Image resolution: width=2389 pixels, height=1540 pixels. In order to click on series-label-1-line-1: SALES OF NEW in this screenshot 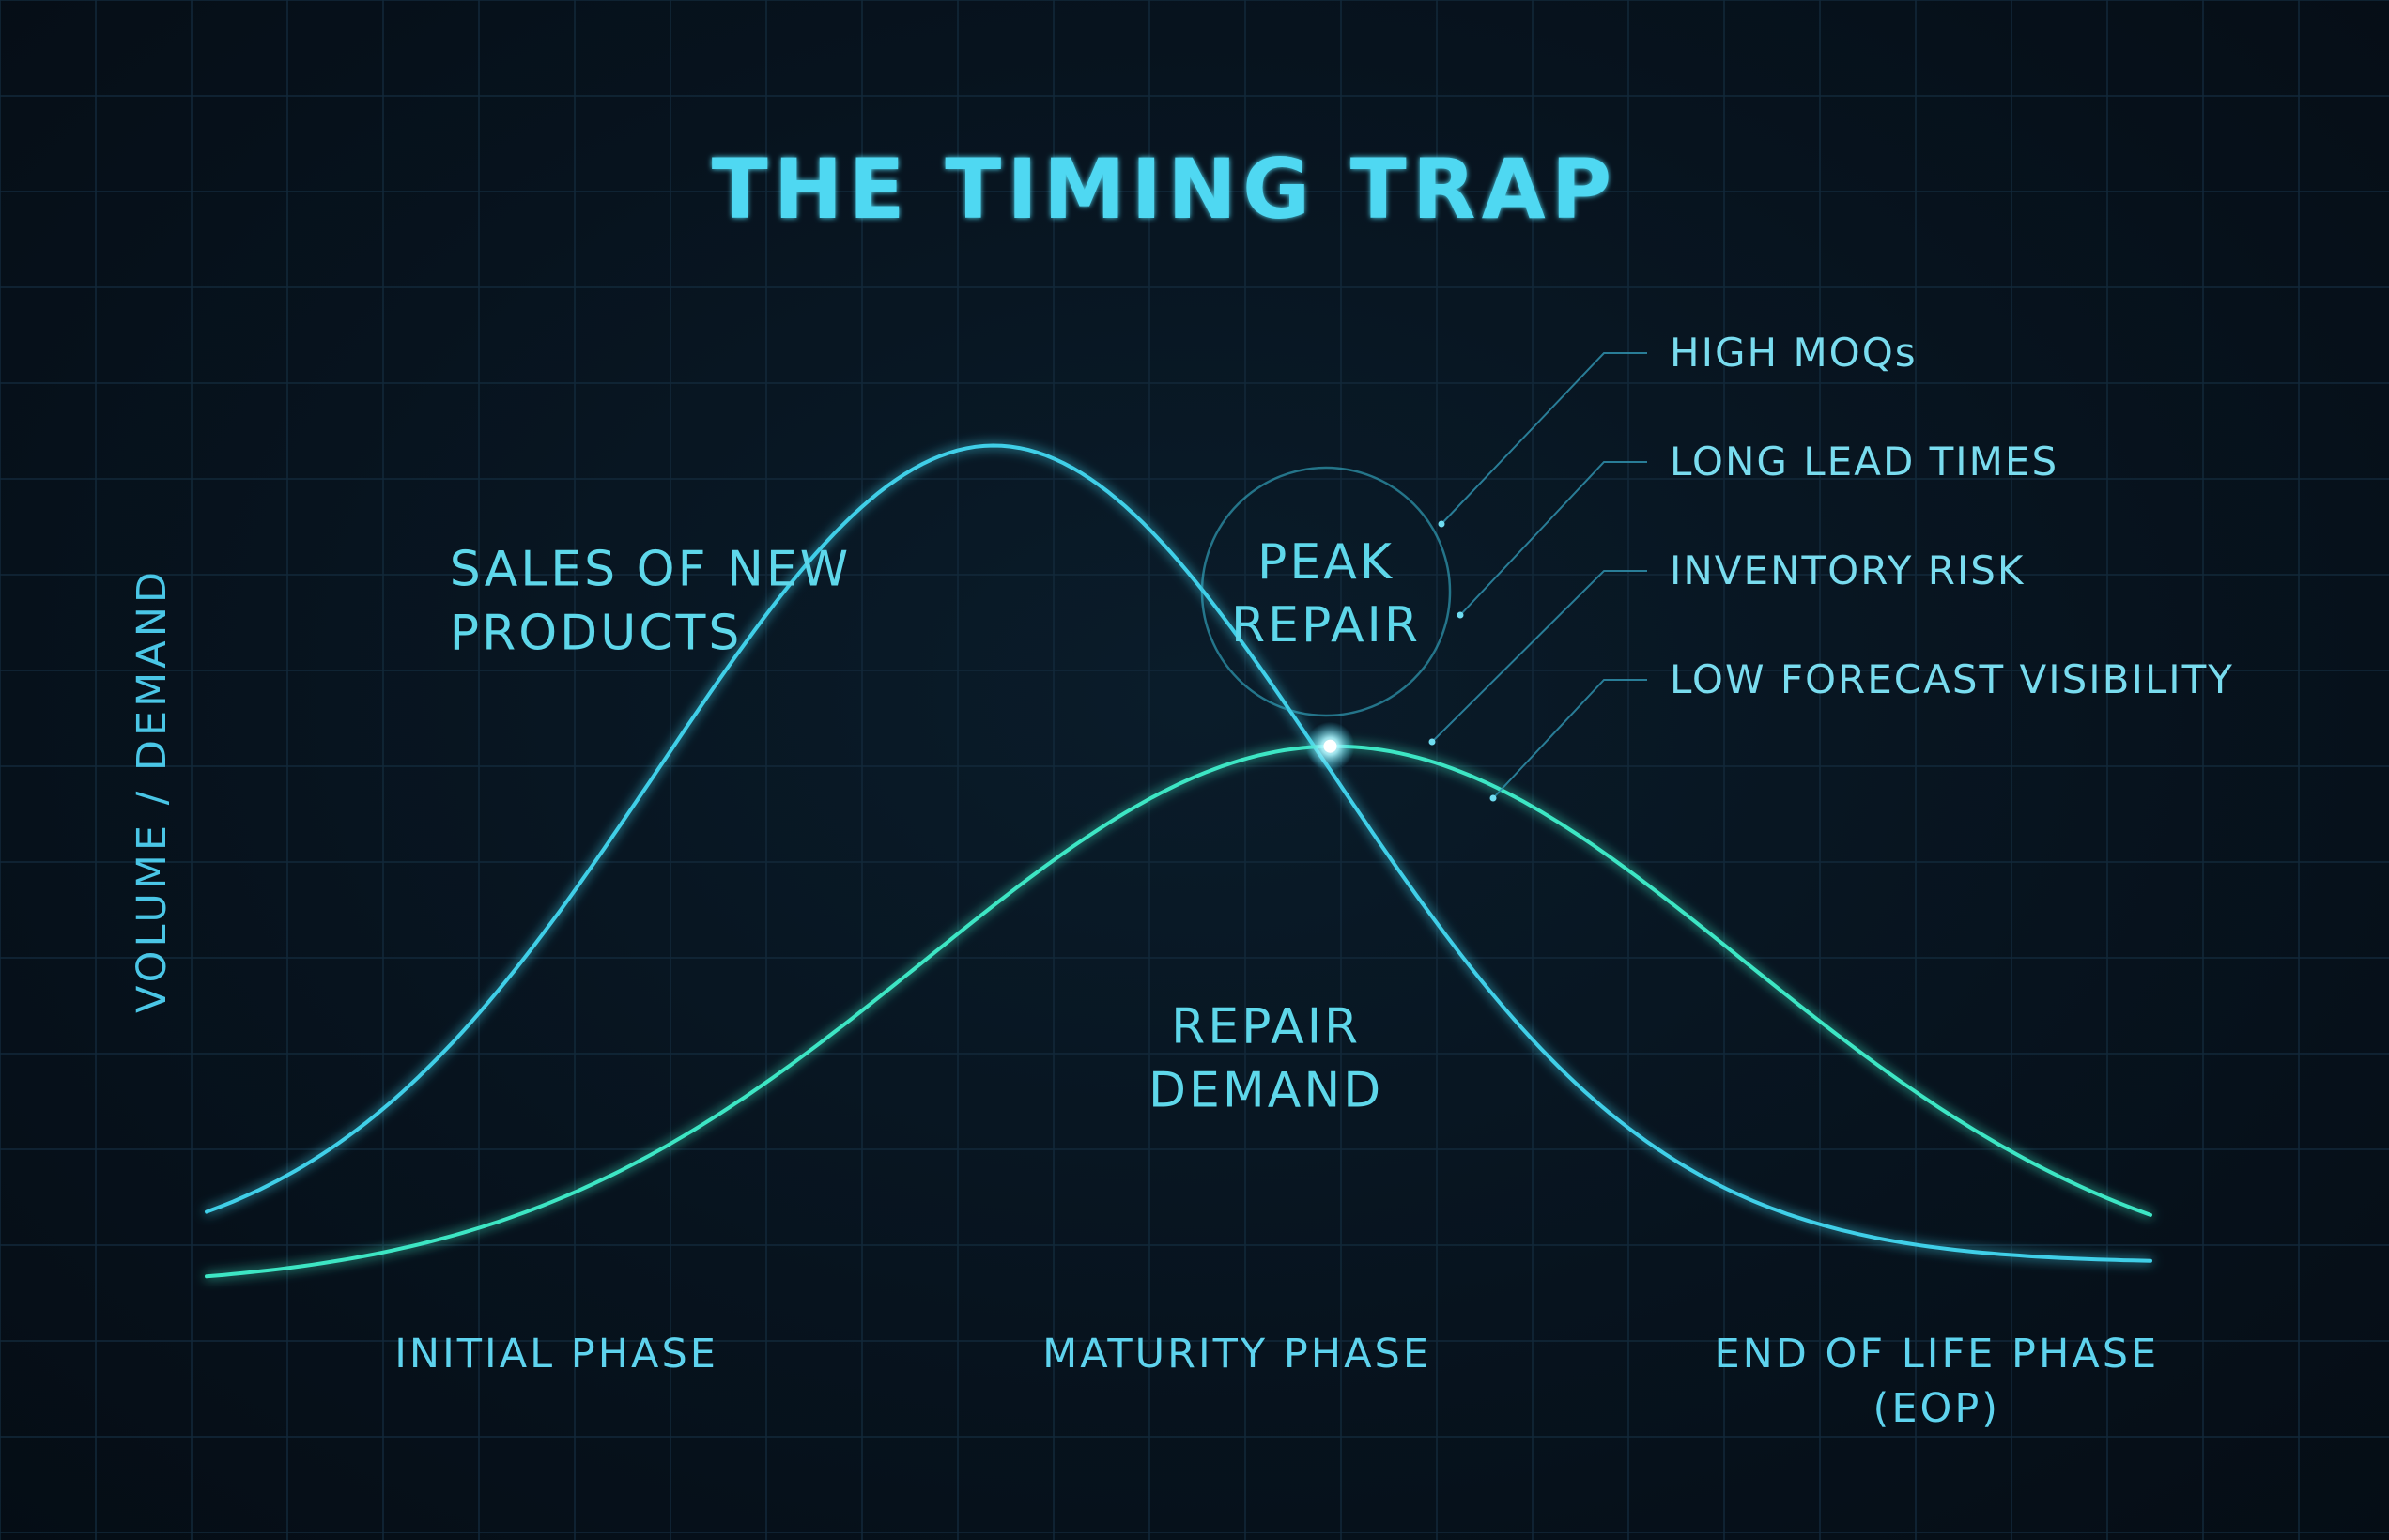, I will do `click(650, 569)`.